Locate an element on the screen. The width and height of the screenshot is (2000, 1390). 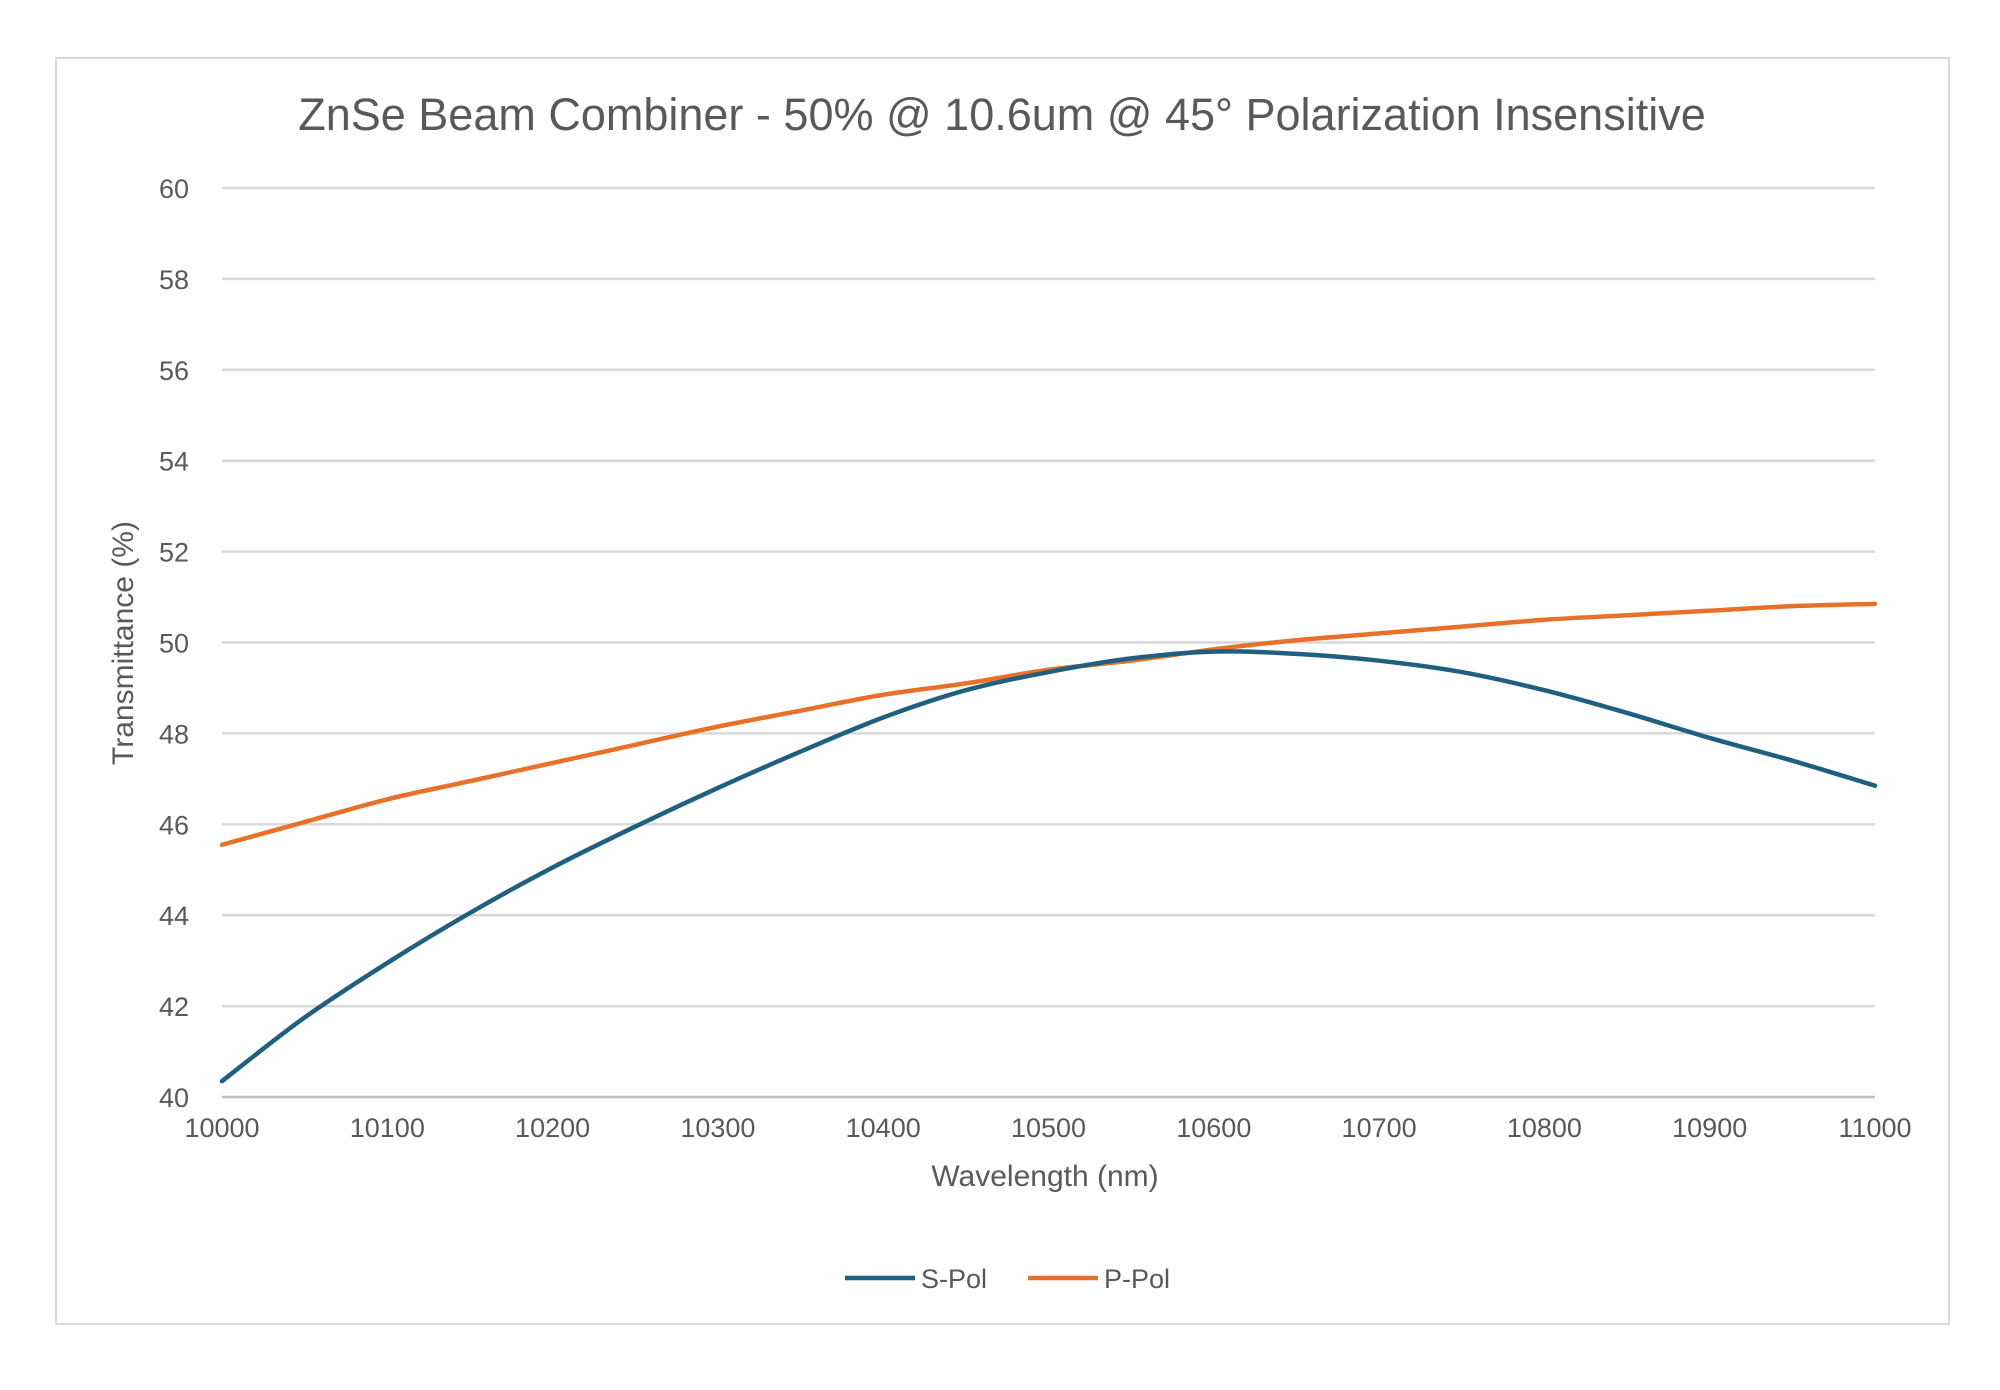
y-axis-title: Transmittance (%) is located at coordinates (123, 643).